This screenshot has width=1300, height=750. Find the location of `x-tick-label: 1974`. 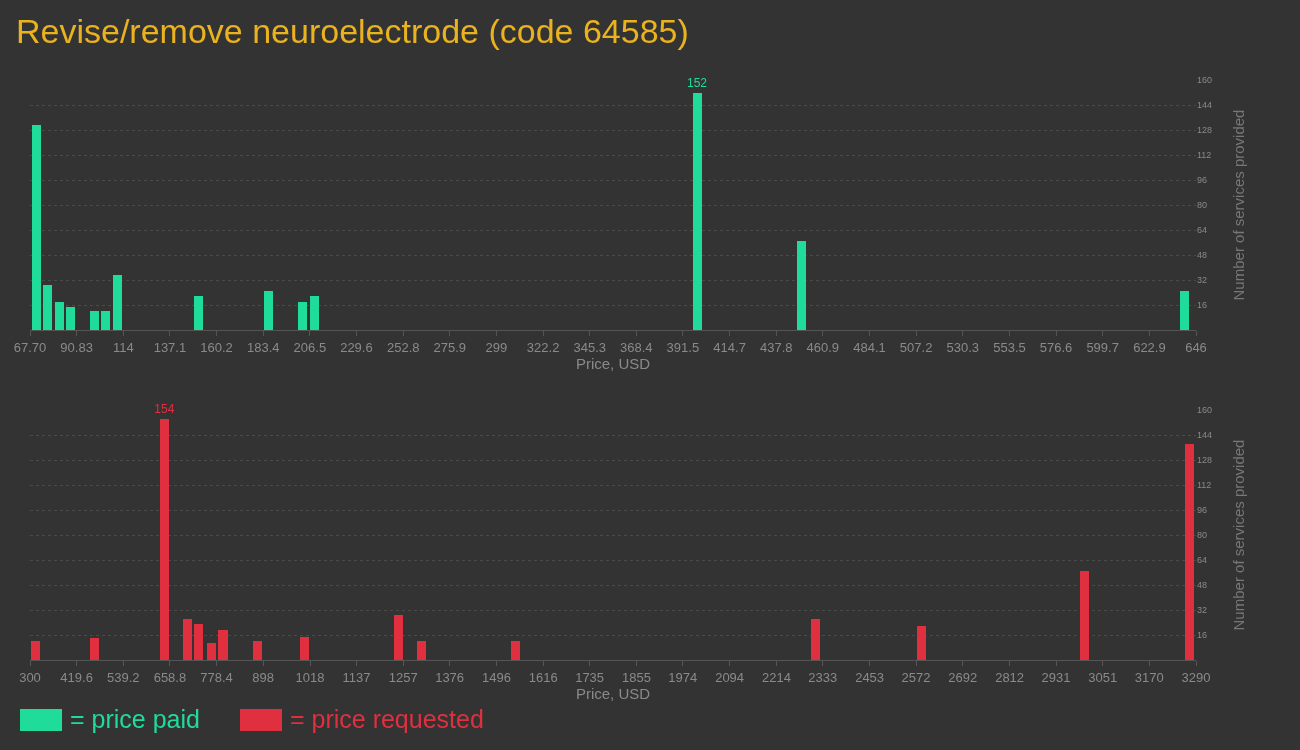

x-tick-label: 1974 is located at coordinates (683, 677).